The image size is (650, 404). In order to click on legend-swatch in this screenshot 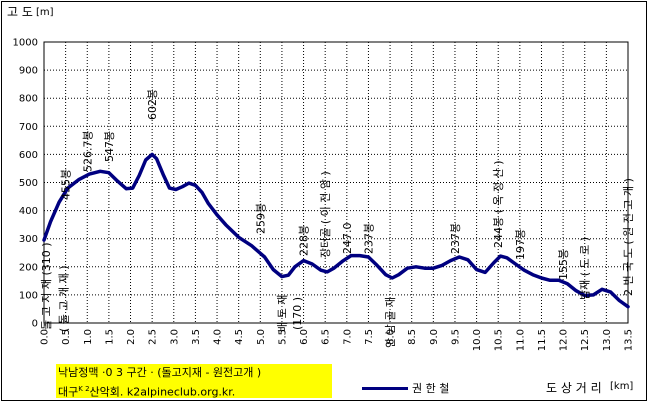, I will do `click(385, 388)`.